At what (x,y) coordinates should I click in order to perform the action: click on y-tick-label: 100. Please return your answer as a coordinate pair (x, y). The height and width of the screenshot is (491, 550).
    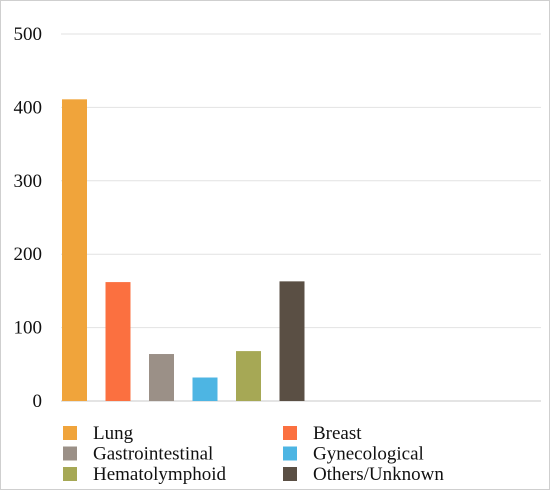
    Looking at the image, I should click on (28, 328).